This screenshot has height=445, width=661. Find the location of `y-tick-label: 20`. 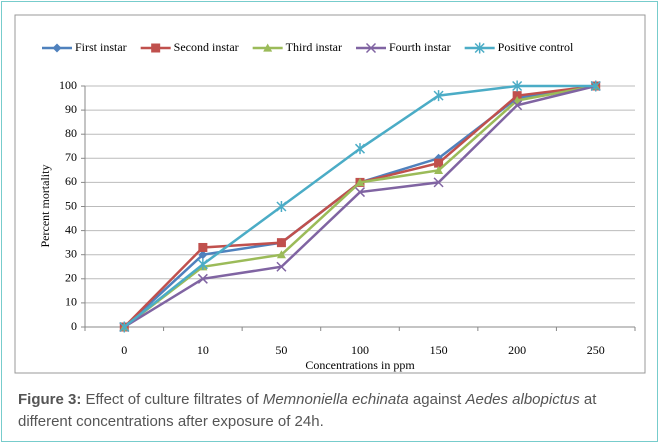

y-tick-label: 20 is located at coordinates (71, 278).